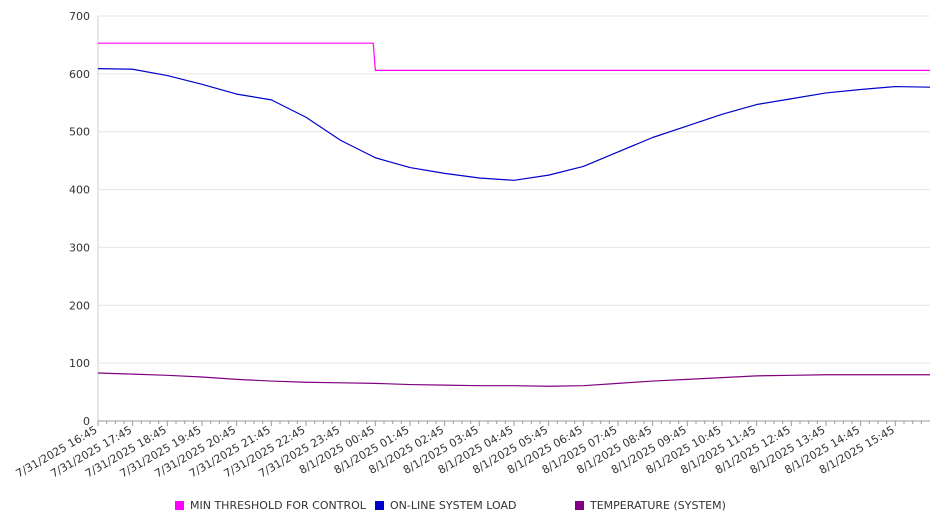 This screenshot has height=526, width=946. Describe the element at coordinates (79, 305) in the screenshot. I see `y-tick-label: 200` at that location.